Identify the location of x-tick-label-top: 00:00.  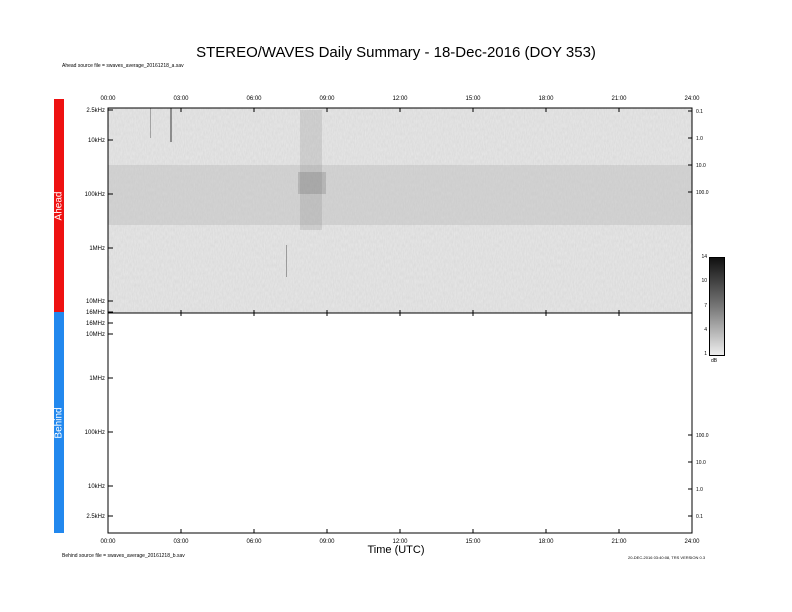
(108, 99).